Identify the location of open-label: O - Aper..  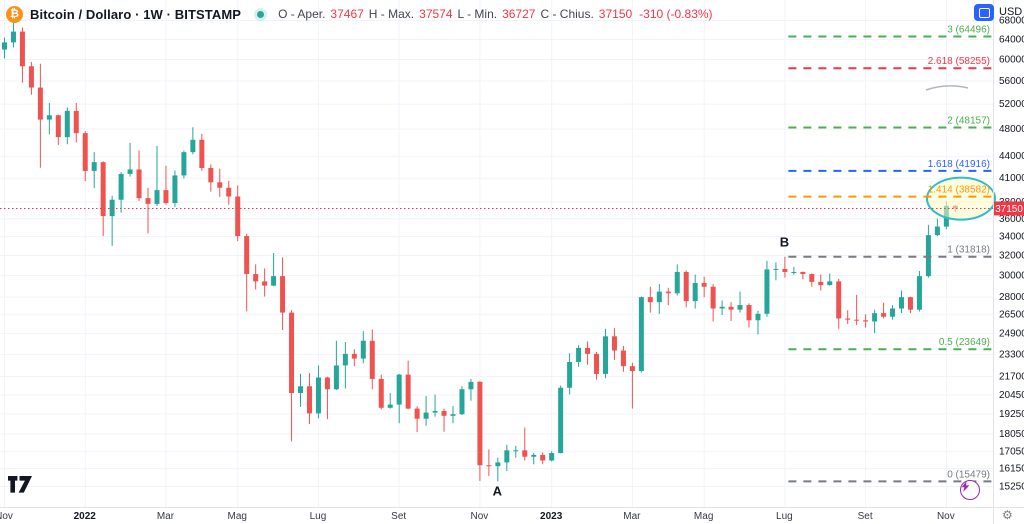
(302, 14).